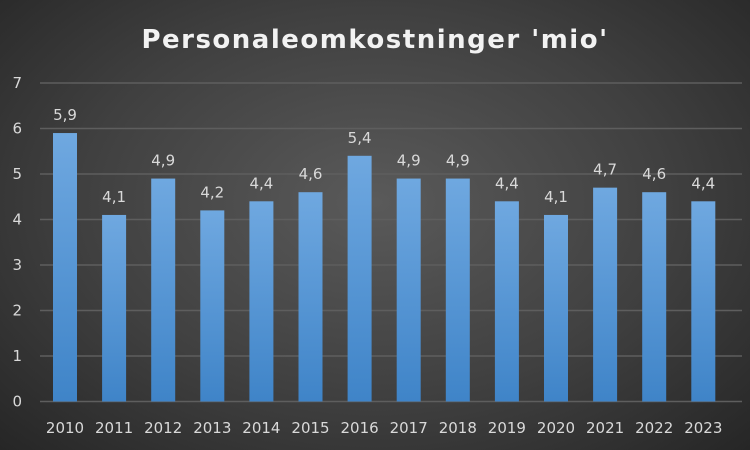 The width and height of the screenshot is (750, 450). What do you see at coordinates (163, 428) in the screenshot?
I see `x-tick-label: 2012` at bounding box center [163, 428].